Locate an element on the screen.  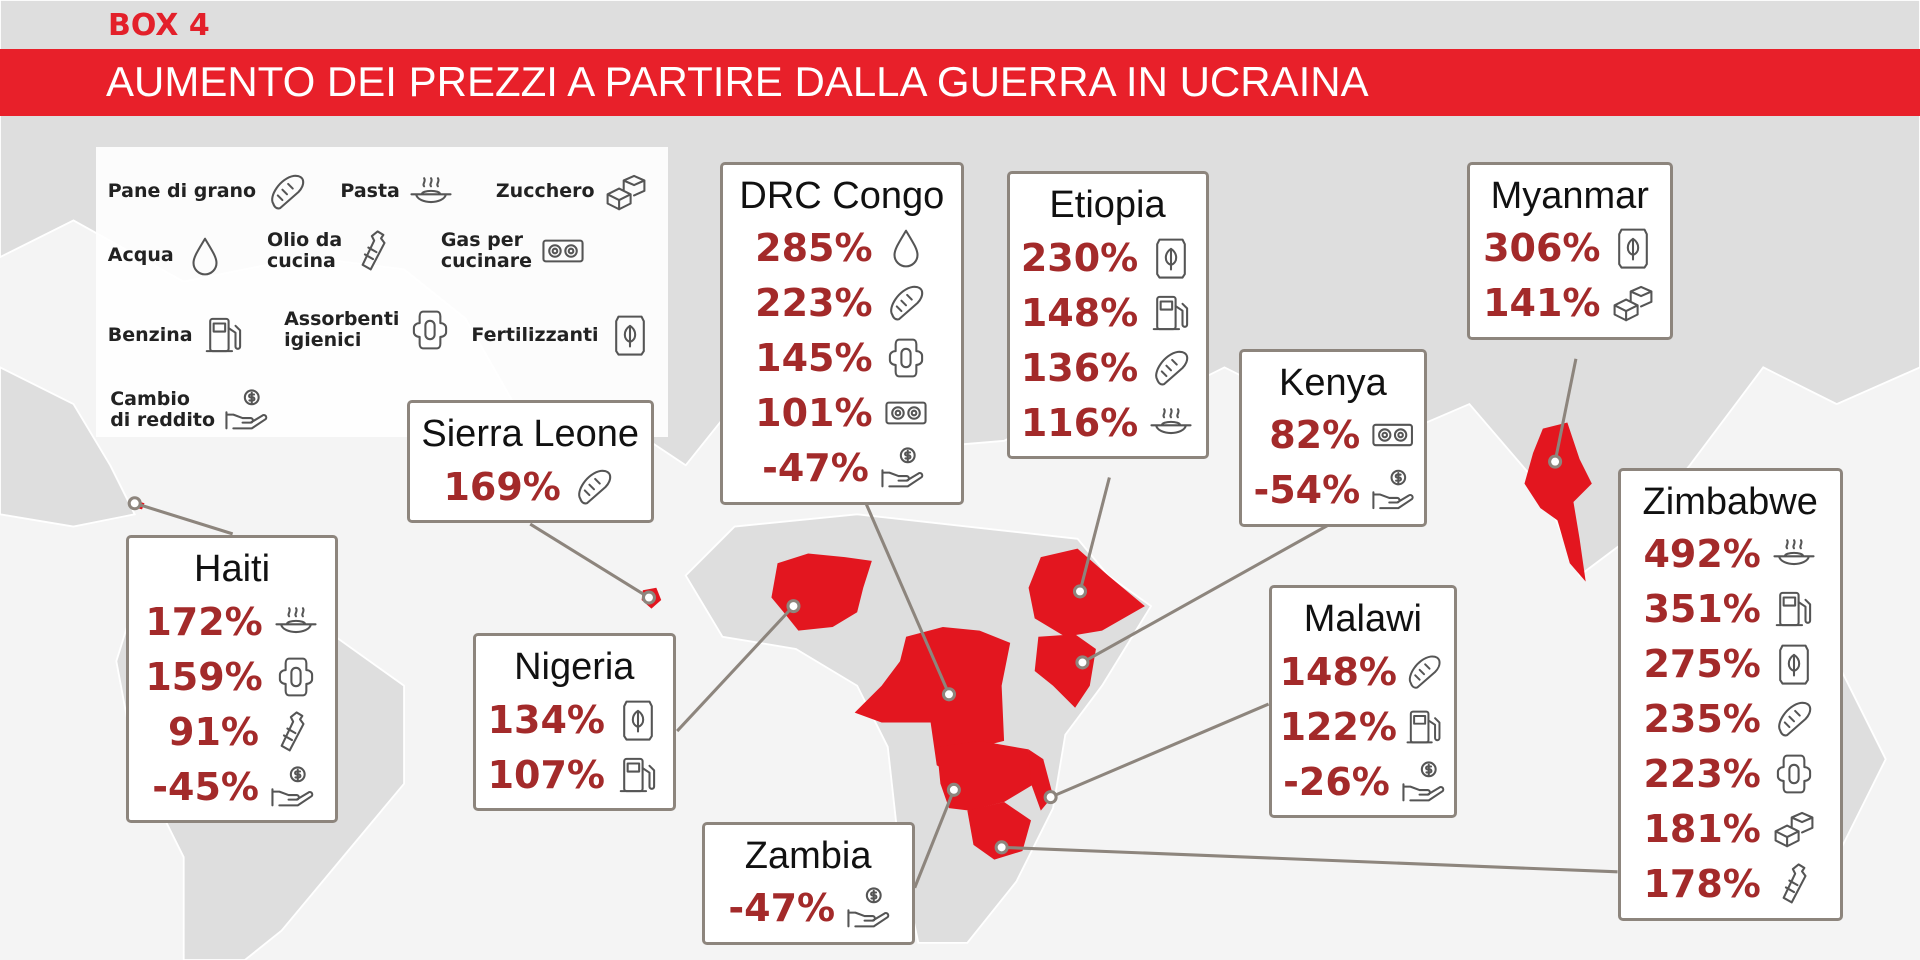
price-row: 172% is located at coordinates (232, 621).